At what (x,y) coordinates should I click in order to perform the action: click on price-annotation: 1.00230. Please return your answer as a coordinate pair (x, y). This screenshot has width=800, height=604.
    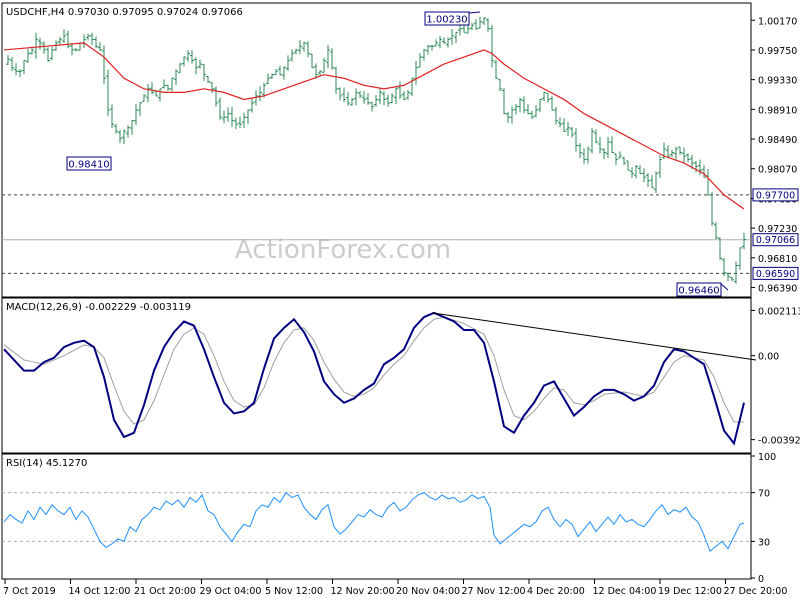
    Looking at the image, I should click on (452, 18).